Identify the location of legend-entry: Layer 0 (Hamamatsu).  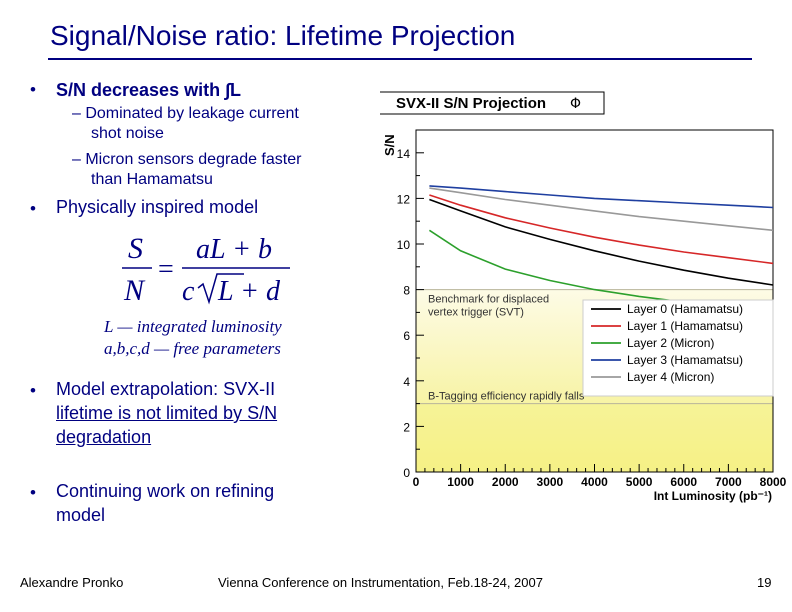
(685, 309).